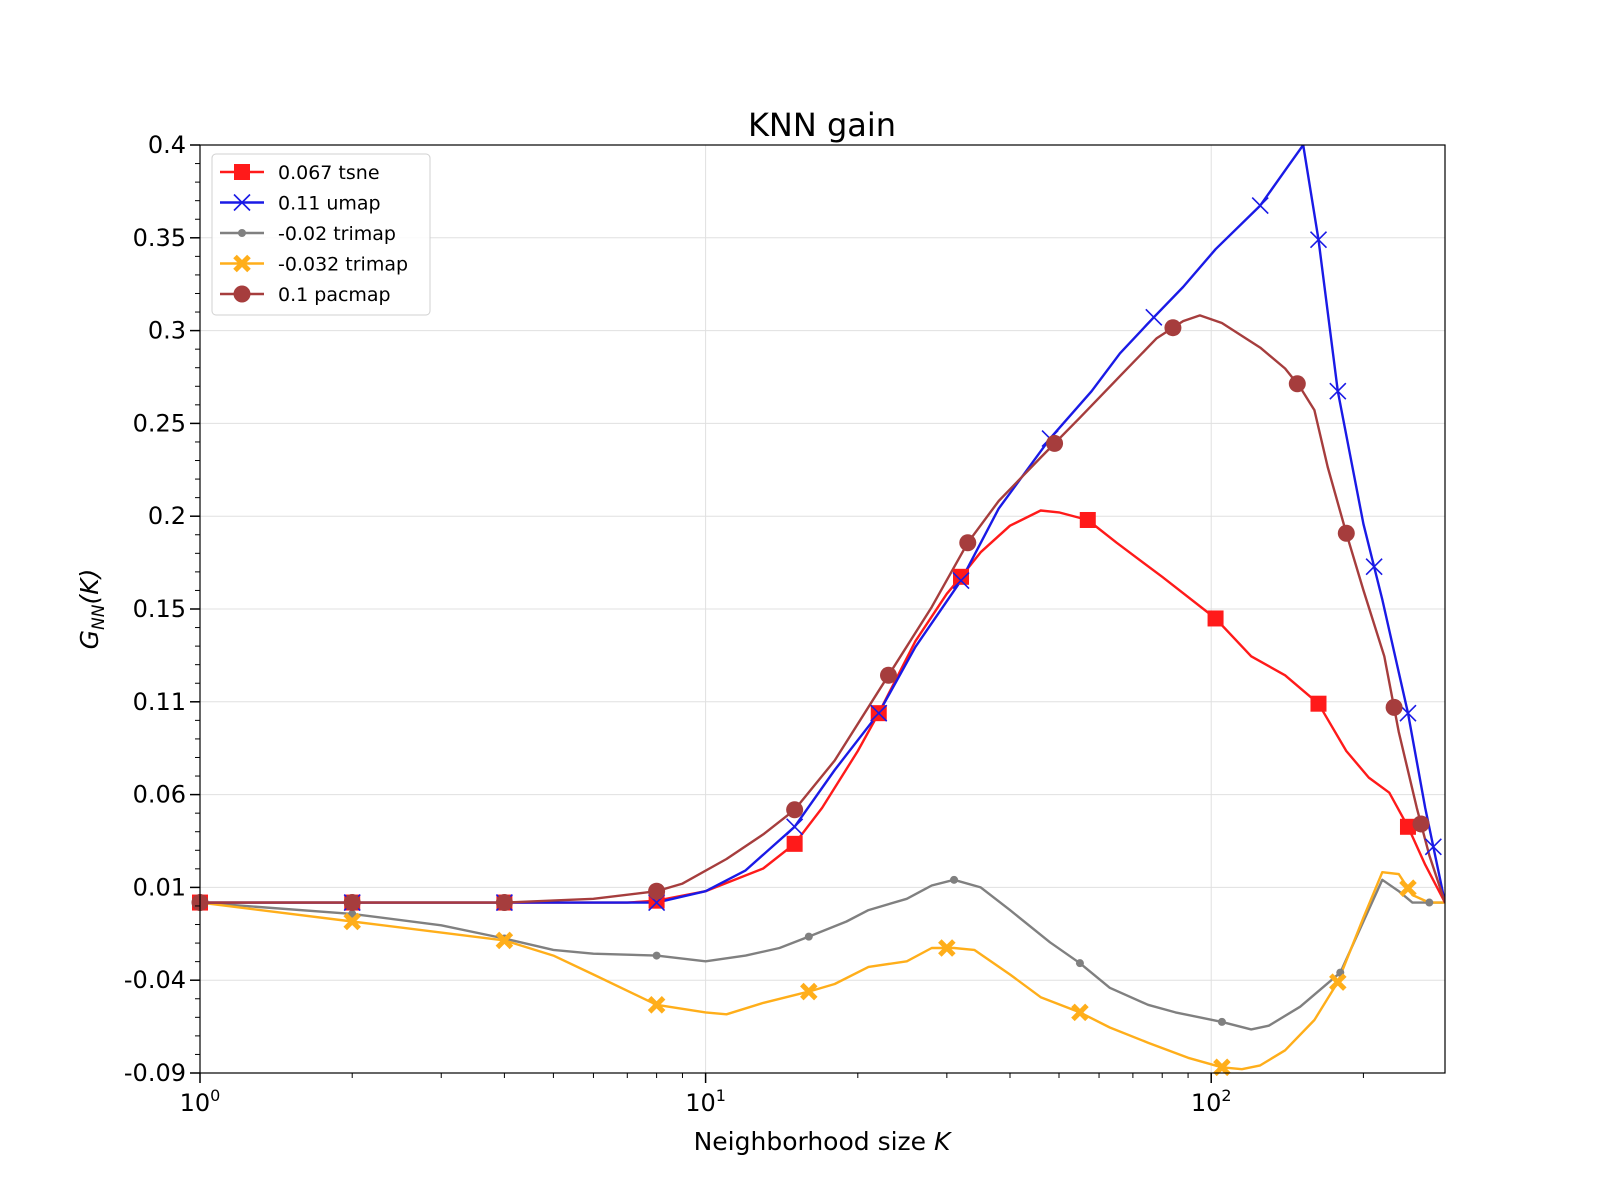 Image resolution: width=1600 pixels, height=1200 pixels. Describe the element at coordinates (167, 516) in the screenshot. I see `y-tick-label: 0.2` at that location.